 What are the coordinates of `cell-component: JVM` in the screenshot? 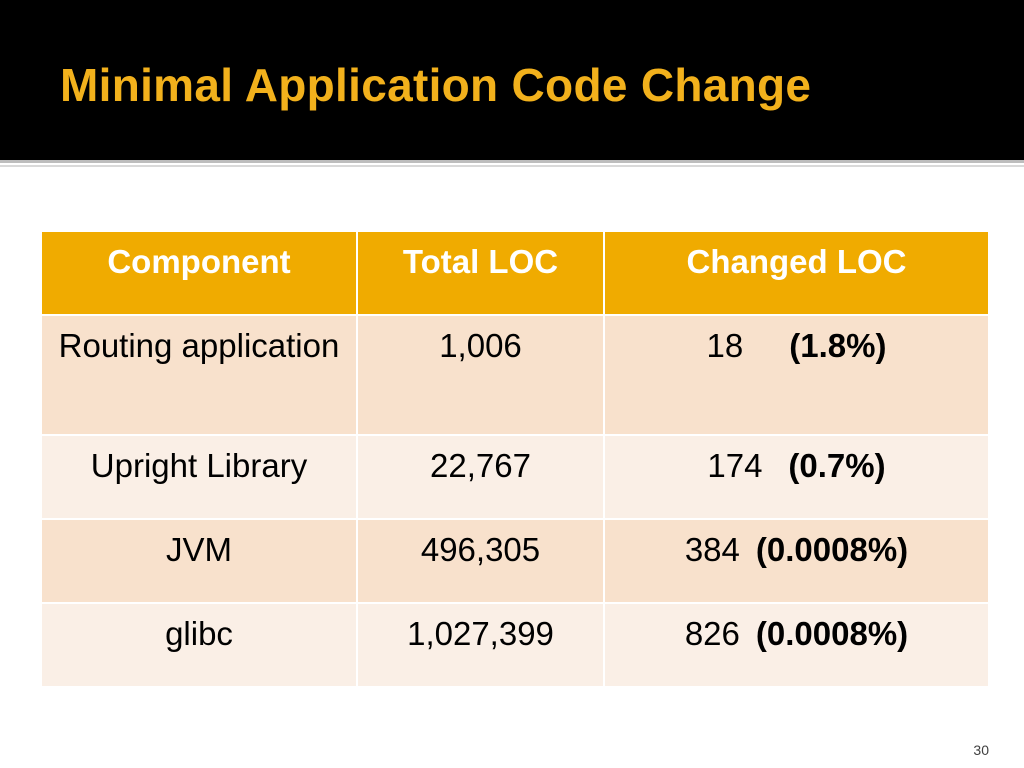 It's located at (199, 561).